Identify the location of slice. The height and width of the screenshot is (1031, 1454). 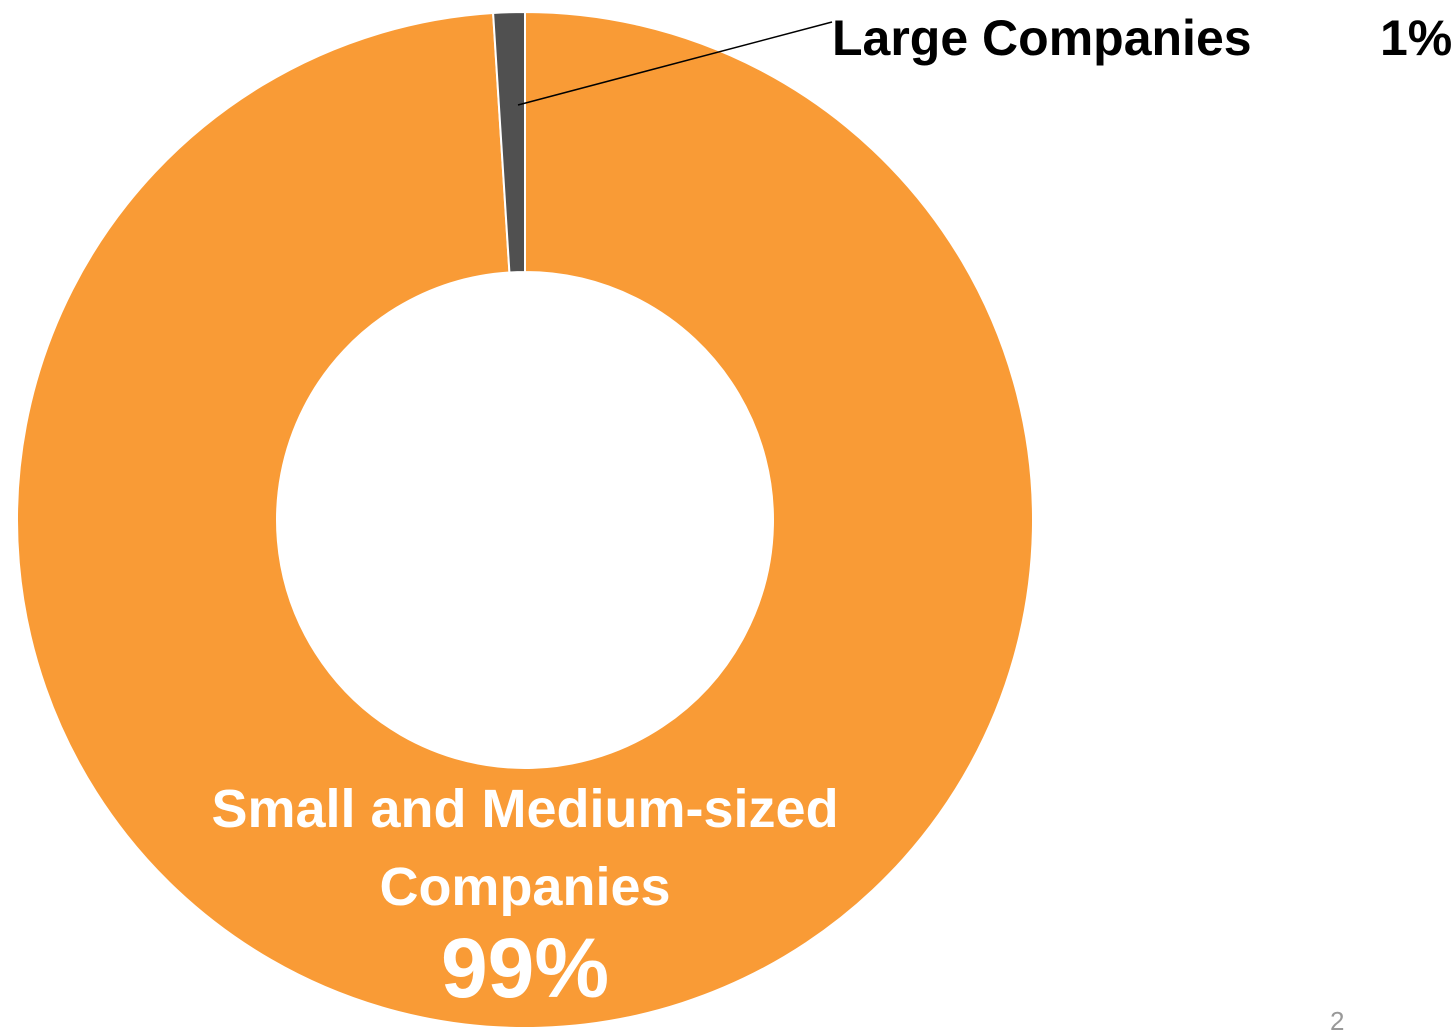
(509, 142).